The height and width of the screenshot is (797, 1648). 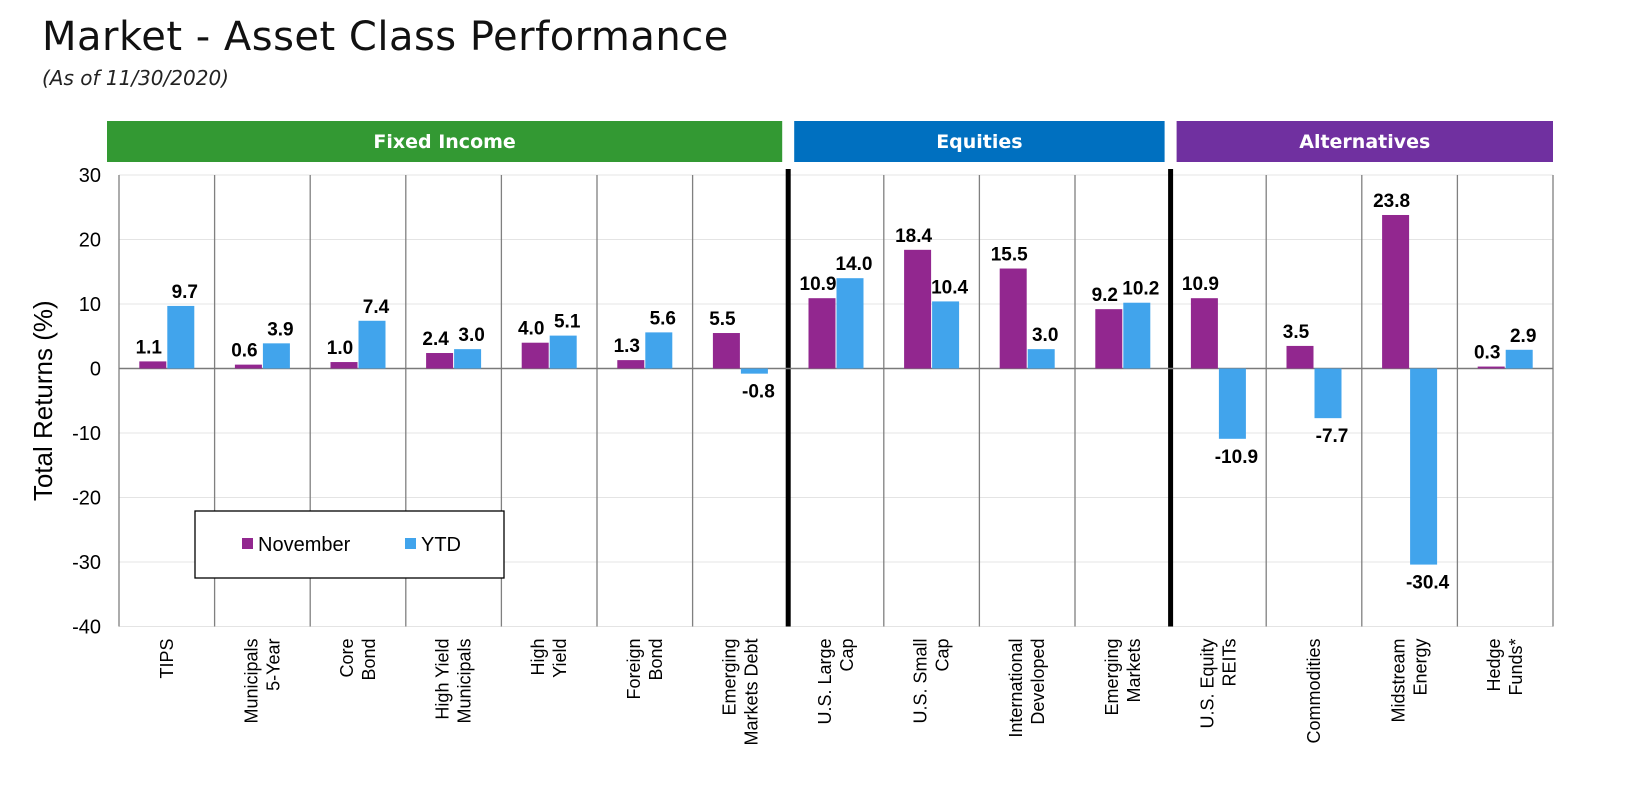 What do you see at coordinates (1140, 289) in the screenshot?
I see `data-label: 10.2` at bounding box center [1140, 289].